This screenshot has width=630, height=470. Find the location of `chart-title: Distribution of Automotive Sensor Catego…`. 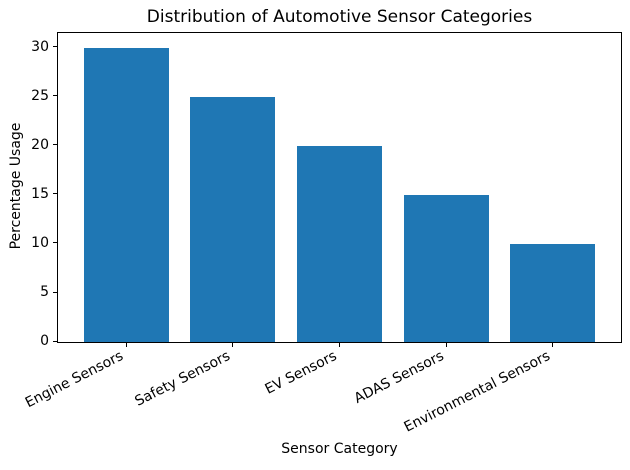

chart-title: Distribution of Automotive Sensor Catego… is located at coordinates (339, 17).